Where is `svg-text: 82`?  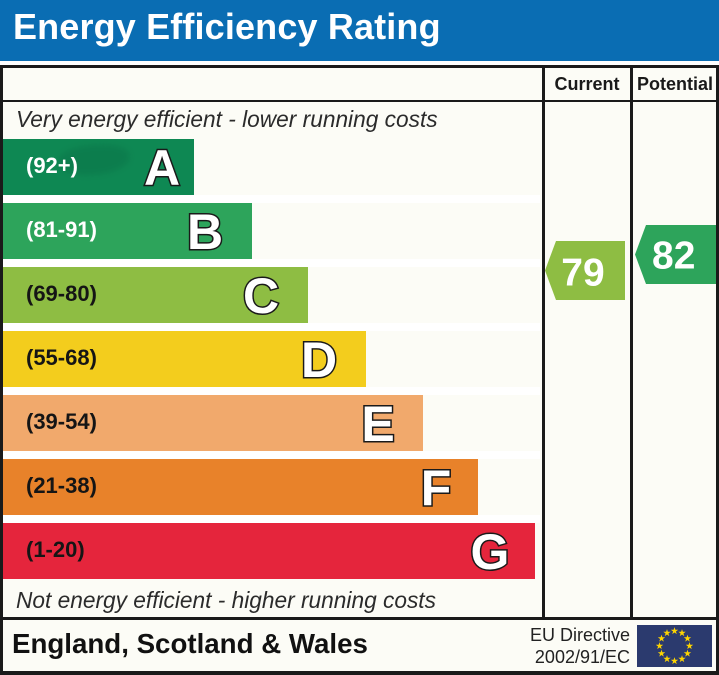
svg-text: 82 is located at coordinates (673, 256).